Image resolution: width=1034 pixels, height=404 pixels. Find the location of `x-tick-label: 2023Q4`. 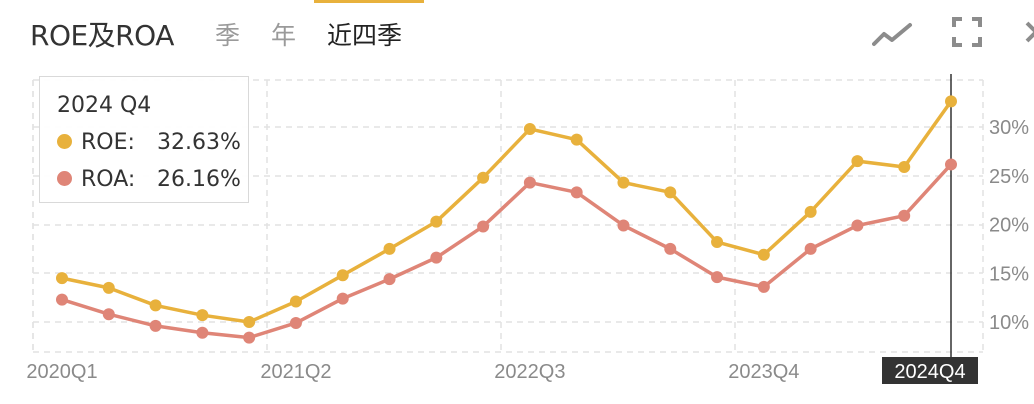

x-tick-label: 2023Q4 is located at coordinates (763, 372).